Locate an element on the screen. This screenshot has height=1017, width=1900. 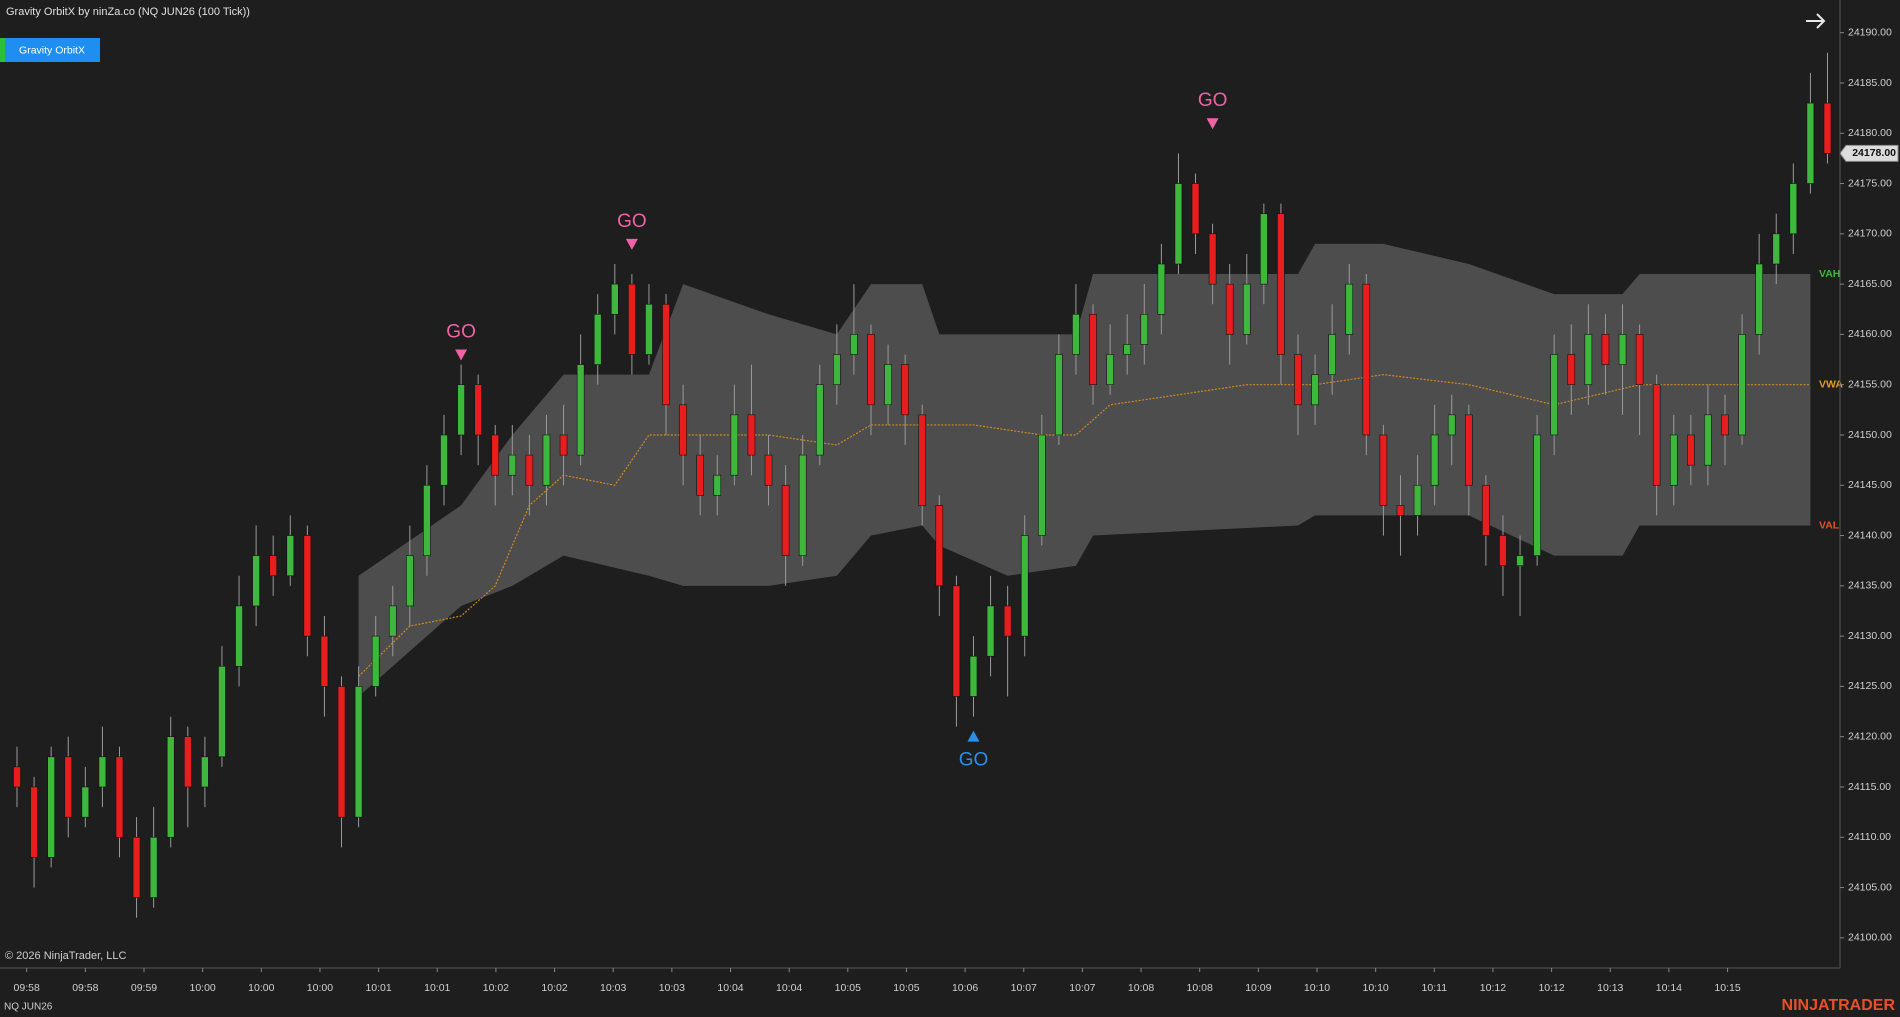
x-tick-label: 10:11 is located at coordinates (1435, 988).